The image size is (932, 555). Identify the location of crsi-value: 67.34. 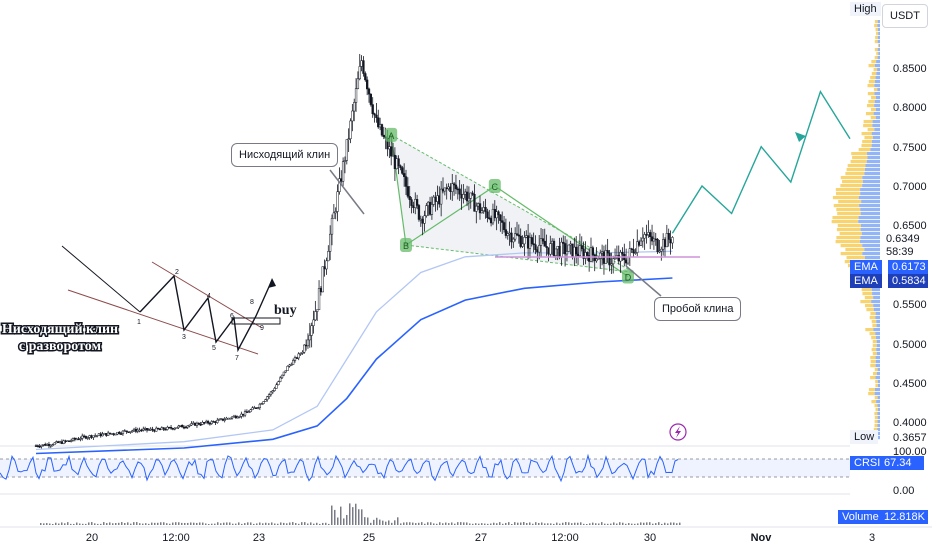
(902, 463).